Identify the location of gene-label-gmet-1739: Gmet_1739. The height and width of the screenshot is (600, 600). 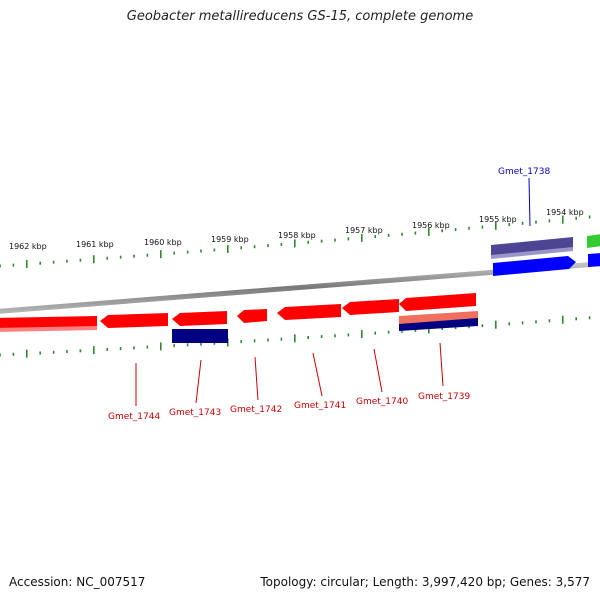
(444, 397).